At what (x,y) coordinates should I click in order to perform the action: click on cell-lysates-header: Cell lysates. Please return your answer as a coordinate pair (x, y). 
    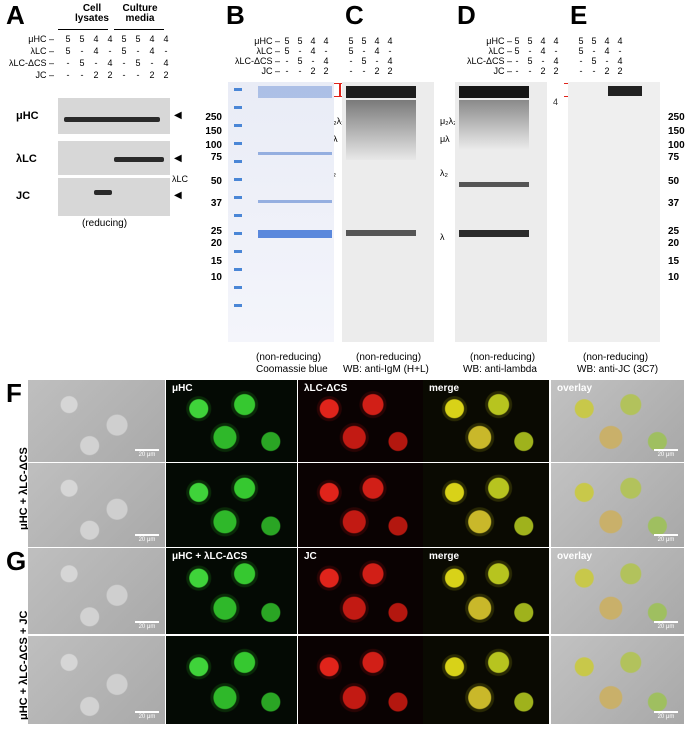
    Looking at the image, I should click on (92, 13).